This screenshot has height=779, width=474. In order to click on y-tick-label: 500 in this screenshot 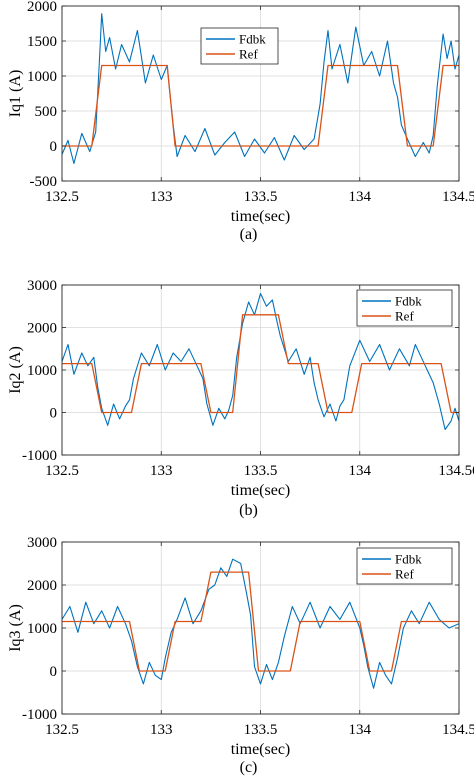, I will do `click(46, 112)`.